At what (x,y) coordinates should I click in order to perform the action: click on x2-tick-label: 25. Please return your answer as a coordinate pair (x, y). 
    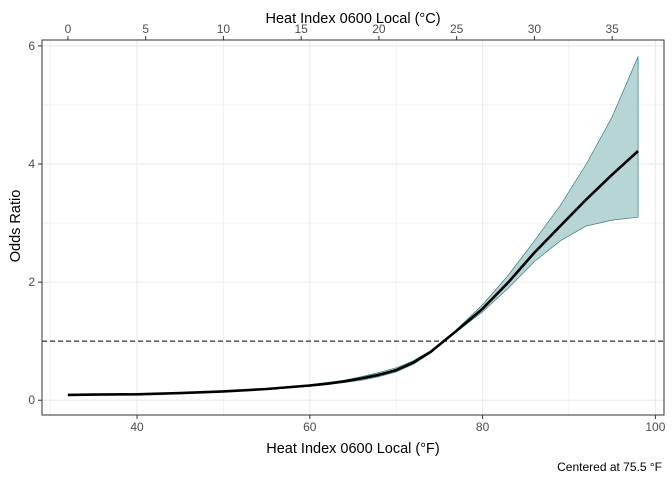
    Looking at the image, I should click on (457, 29).